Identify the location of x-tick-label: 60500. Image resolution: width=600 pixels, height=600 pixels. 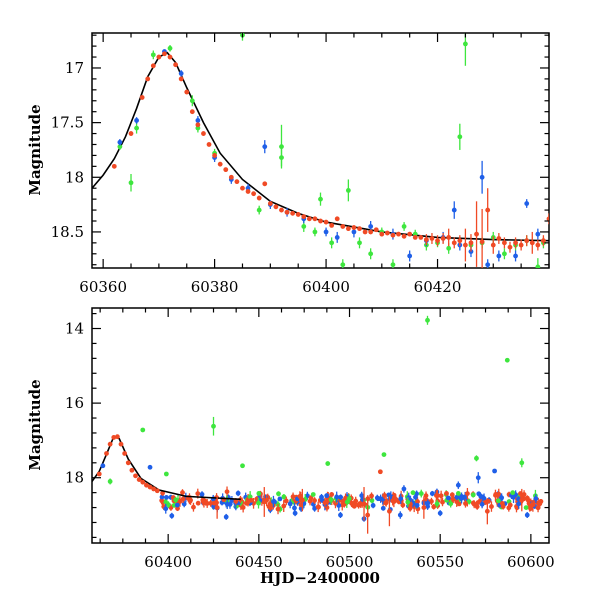
(350, 562).